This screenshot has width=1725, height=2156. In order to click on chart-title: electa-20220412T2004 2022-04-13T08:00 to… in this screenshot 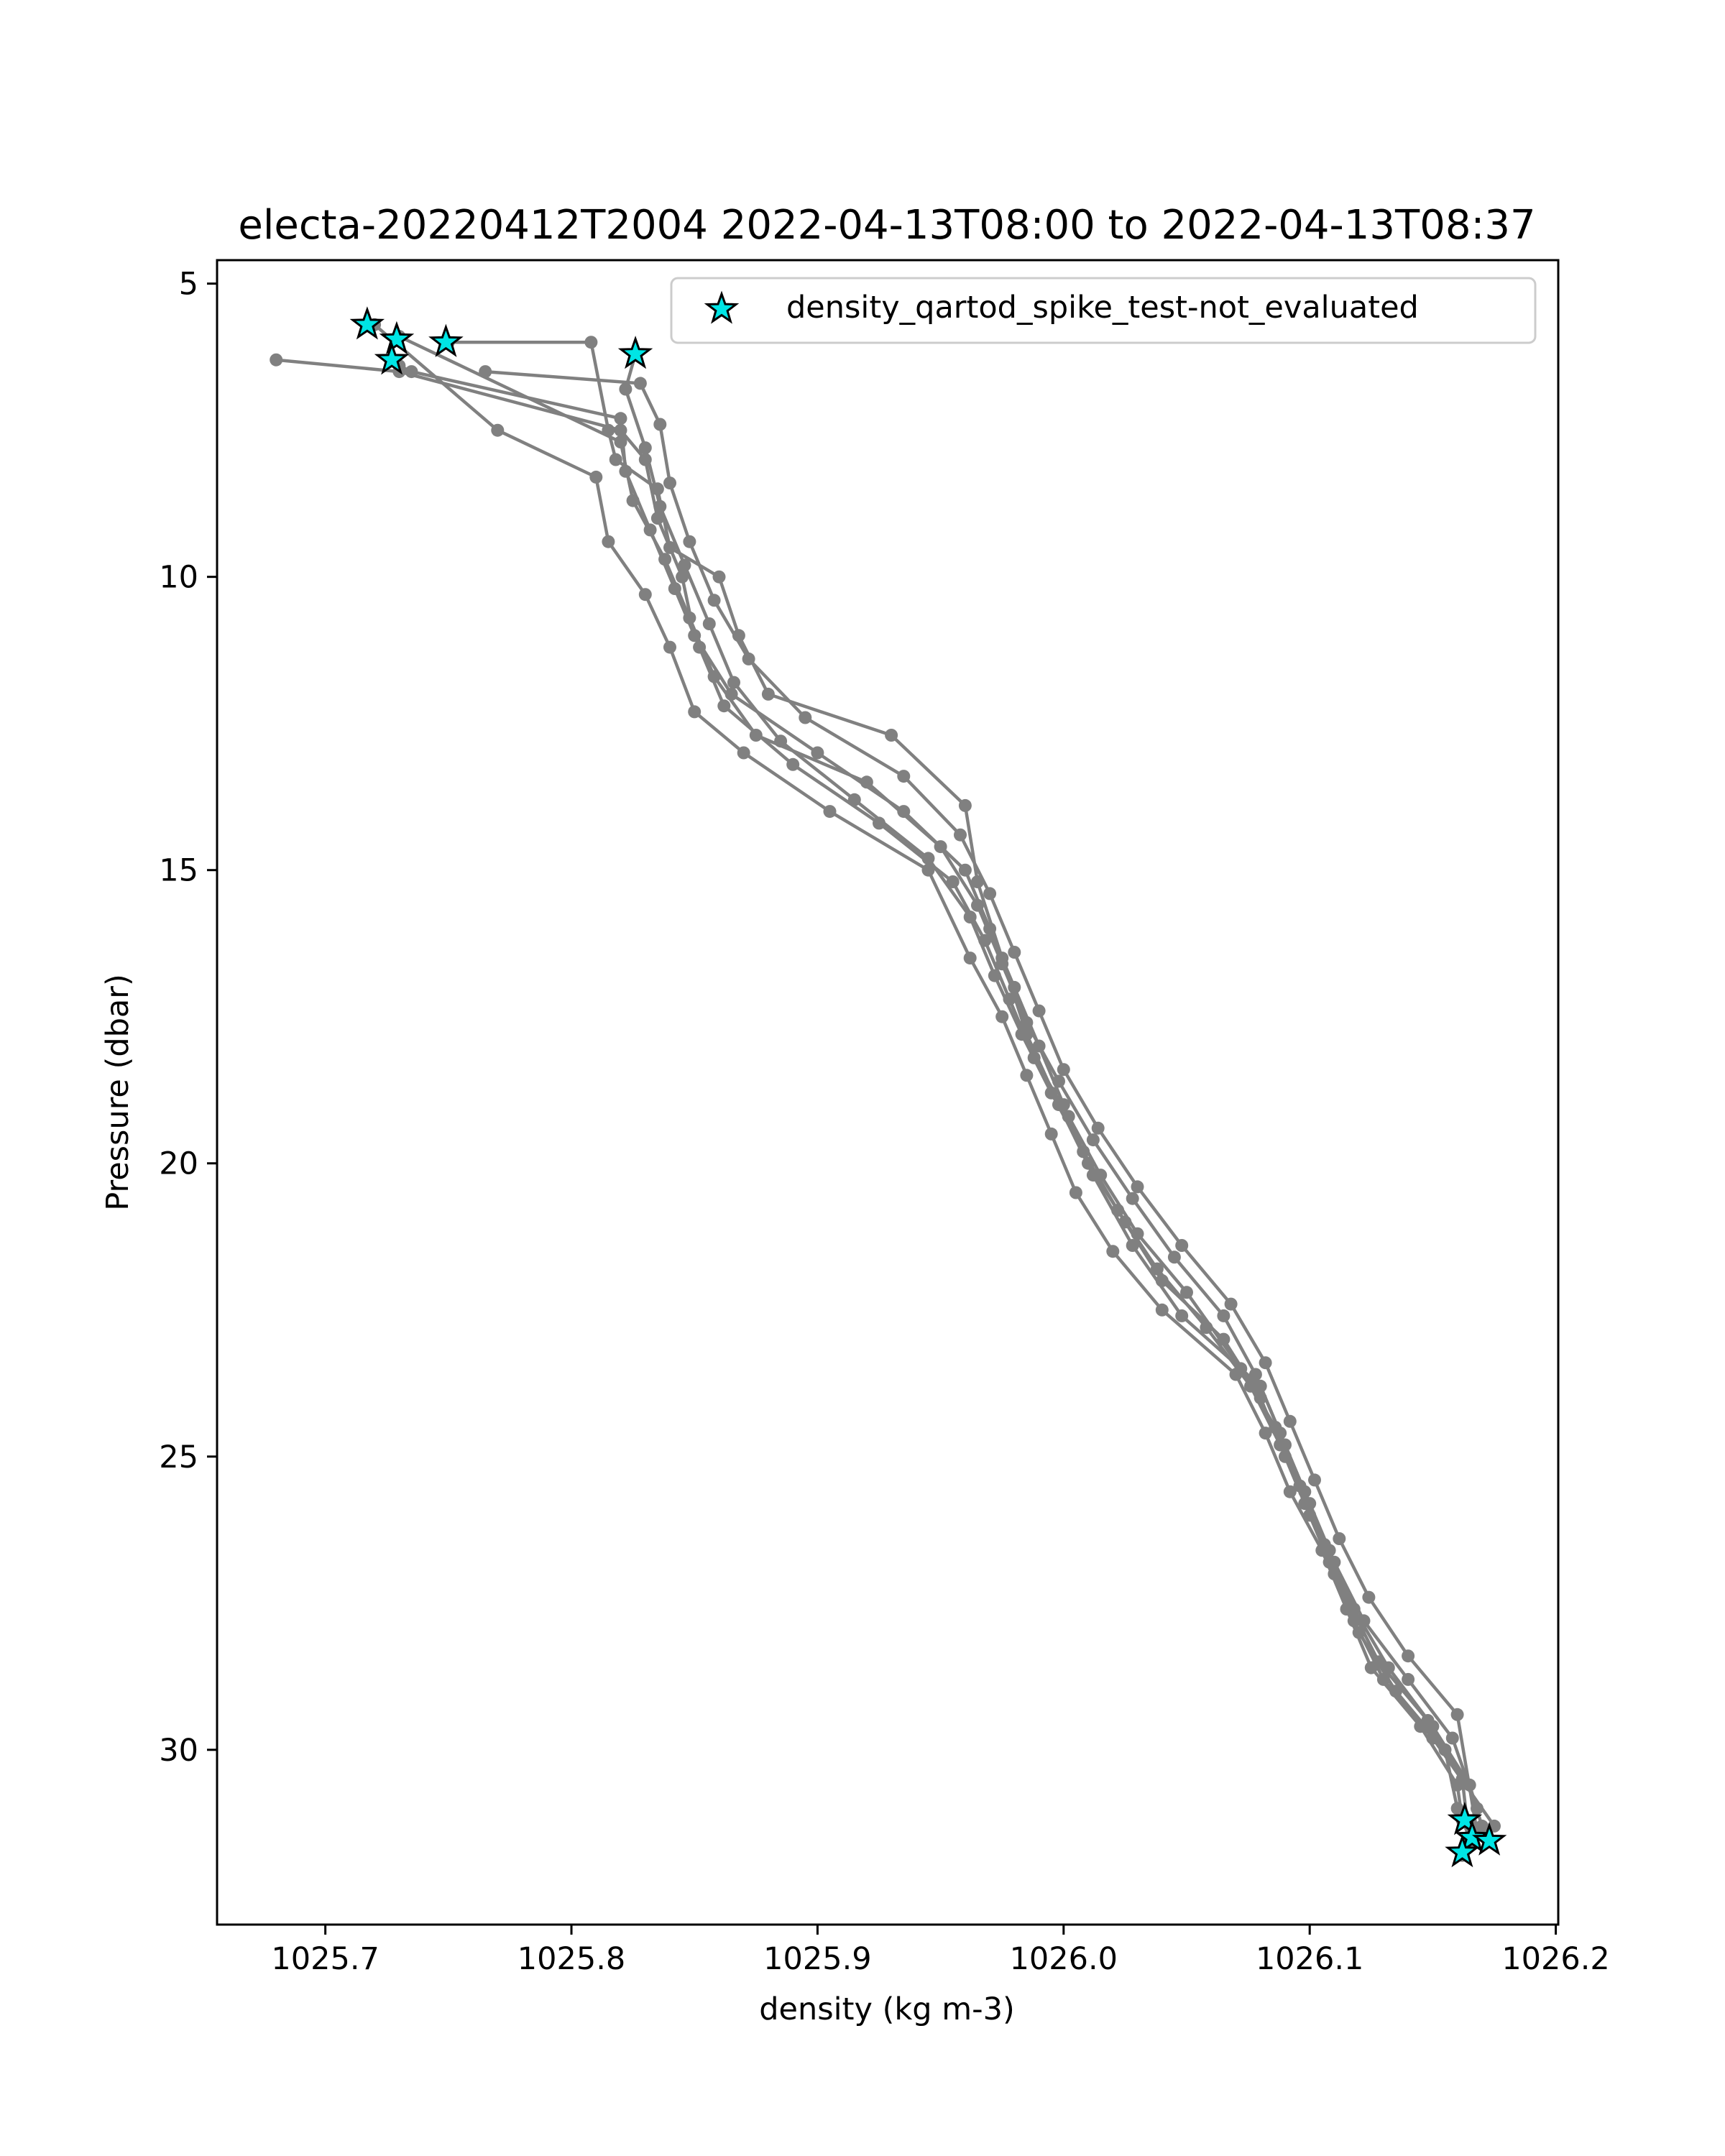, I will do `click(886, 225)`.